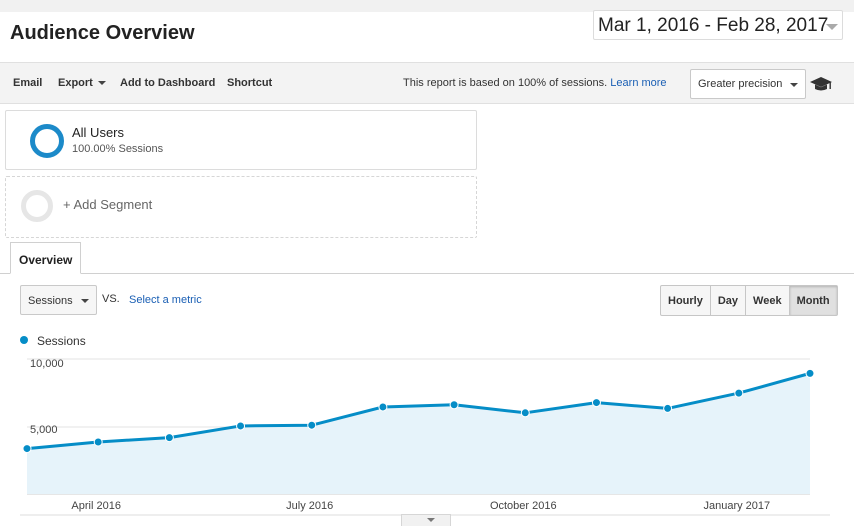  I want to click on x-tick-label: January 2017, so click(736, 506).